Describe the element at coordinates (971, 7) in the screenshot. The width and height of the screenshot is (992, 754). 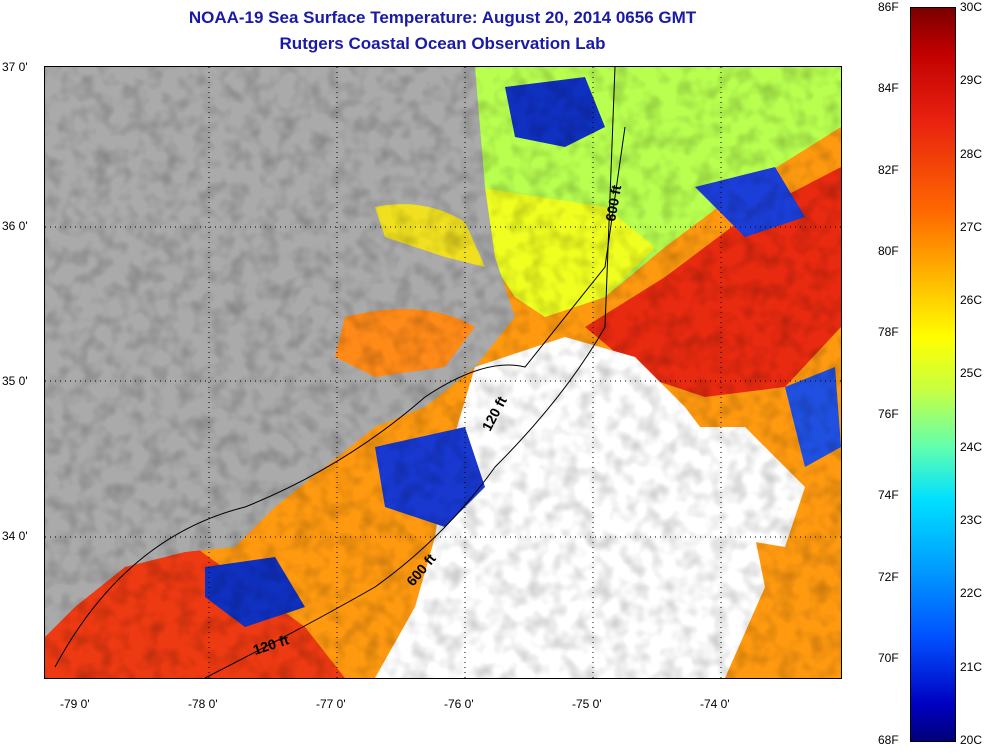
I see `colorbar-c-label: 30C` at that location.